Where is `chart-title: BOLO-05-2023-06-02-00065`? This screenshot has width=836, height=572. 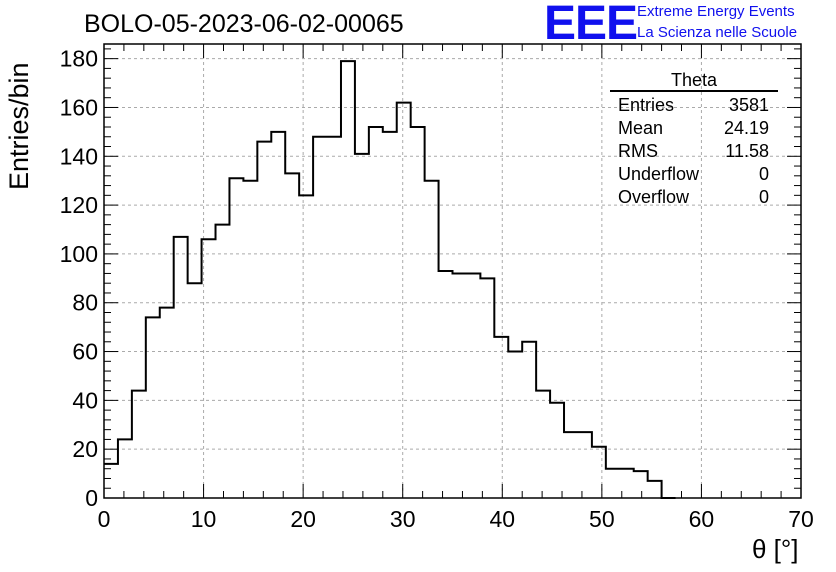 chart-title: BOLO-05-2023-06-02-00065 is located at coordinates (244, 24).